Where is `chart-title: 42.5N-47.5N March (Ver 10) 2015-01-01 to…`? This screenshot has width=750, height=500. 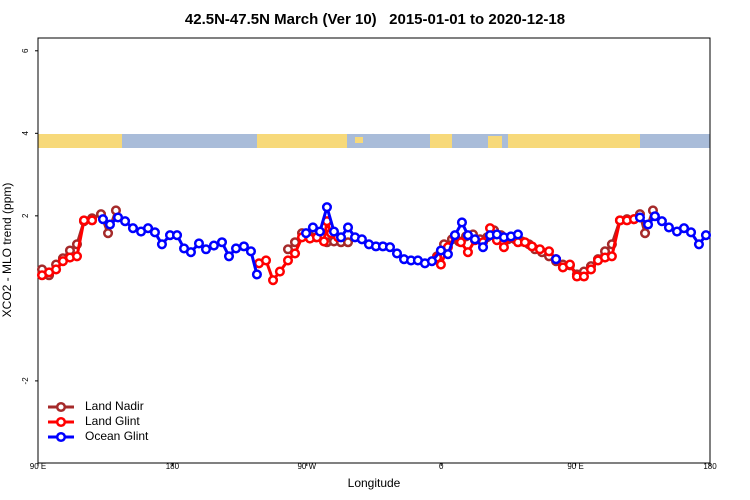 chart-title: 42.5N-47.5N March (Ver 10) 2015-01-01 to… is located at coordinates (375, 19).